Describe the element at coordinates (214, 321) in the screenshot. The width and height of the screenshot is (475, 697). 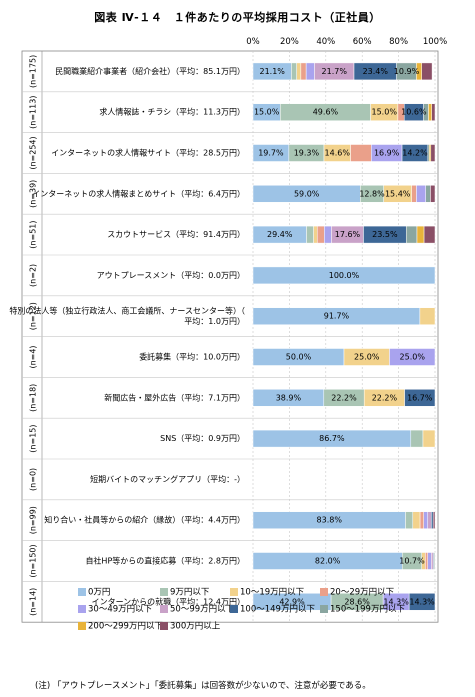
I see `category-label: 平均：1.0万円）` at that location.